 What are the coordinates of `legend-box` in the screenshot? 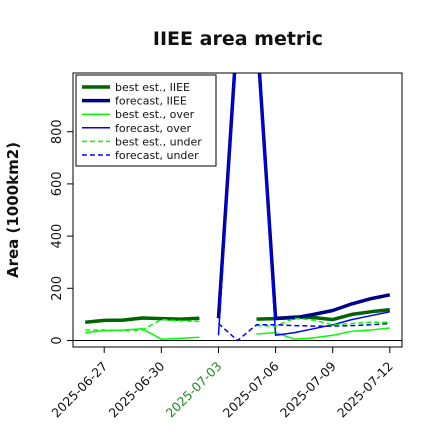 It's located at (146, 120).